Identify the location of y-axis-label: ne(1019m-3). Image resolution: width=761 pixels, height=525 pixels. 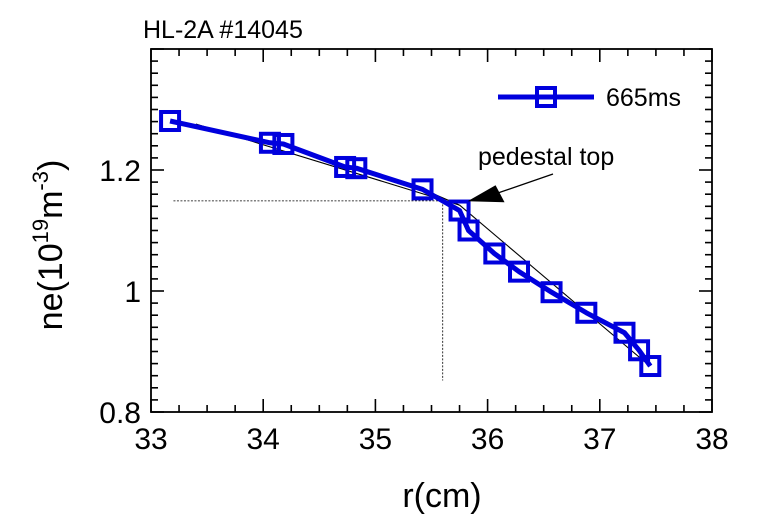
(49, 245).